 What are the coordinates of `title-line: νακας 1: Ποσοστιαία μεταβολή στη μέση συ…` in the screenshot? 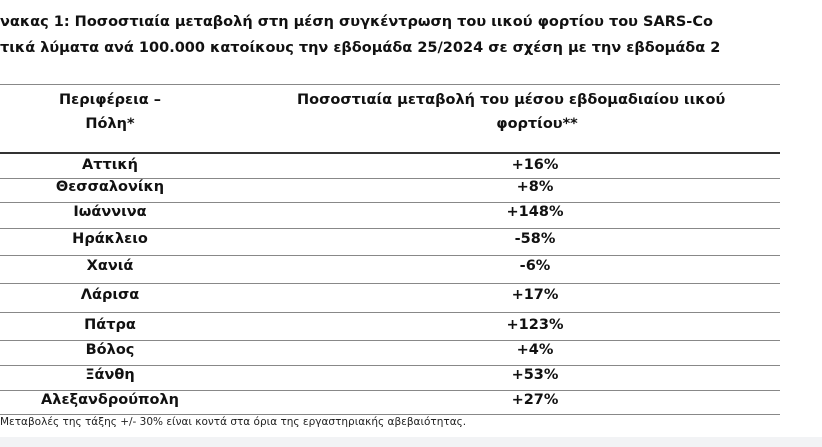 It's located at (356, 22).